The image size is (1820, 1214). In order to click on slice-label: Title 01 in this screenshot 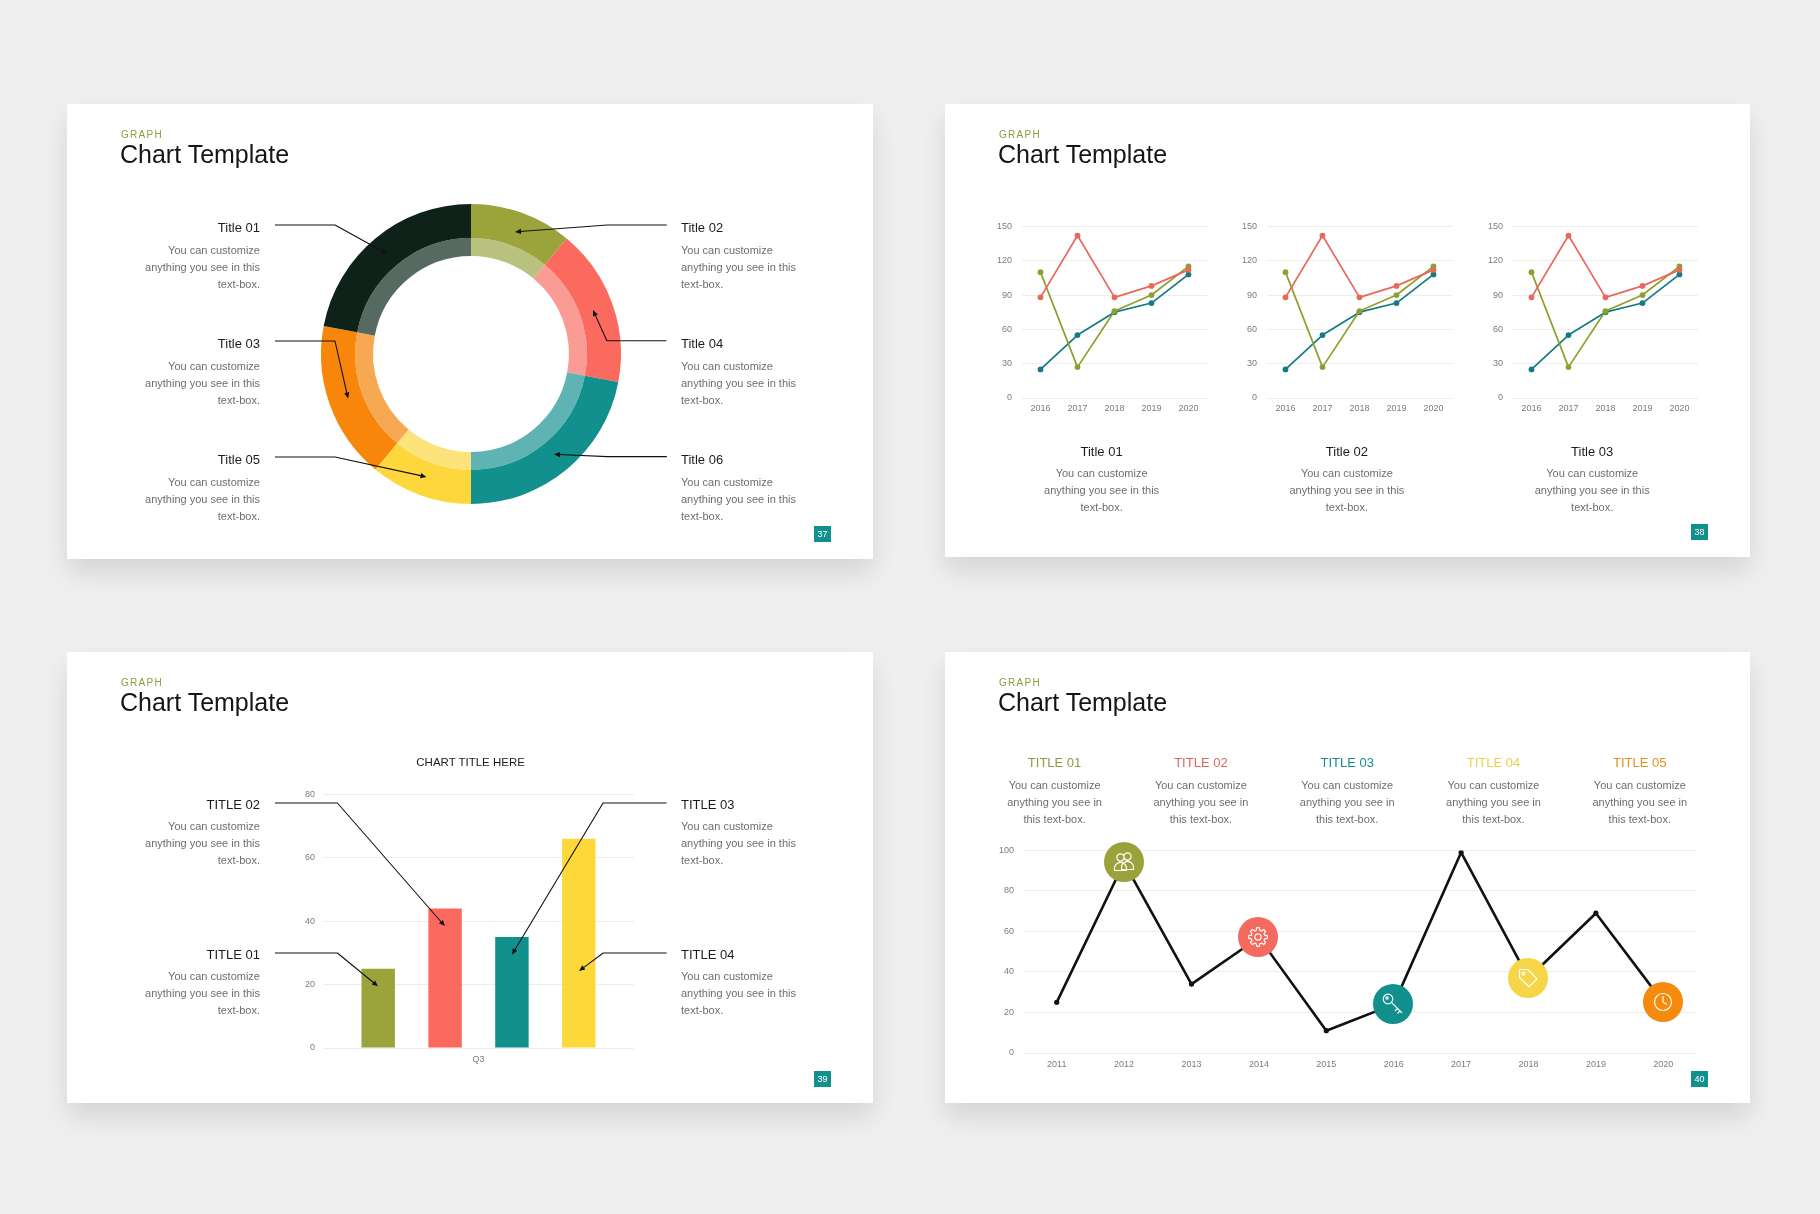, I will do `click(238, 228)`.